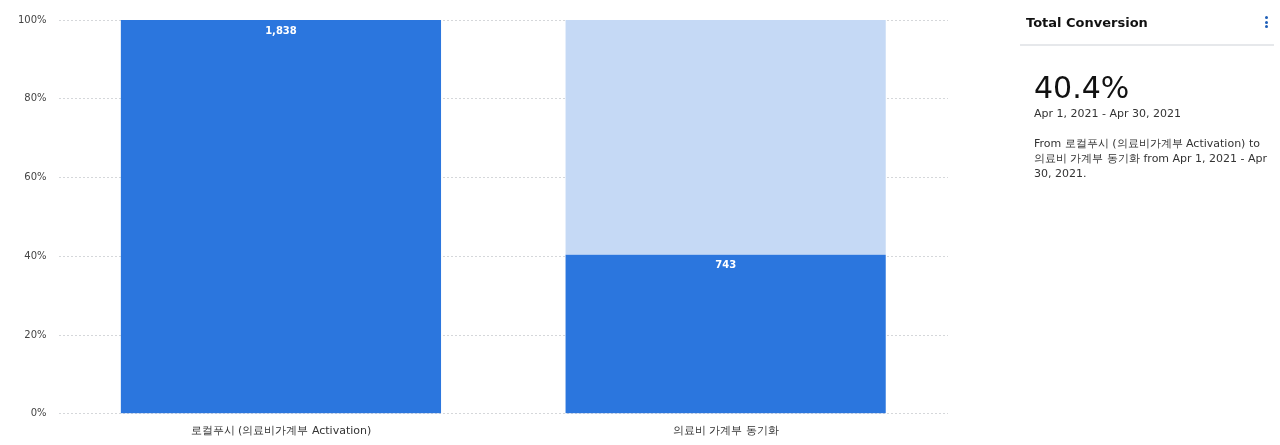  Describe the element at coordinates (38, 413) in the screenshot. I see `y-tick-label: 0%` at that location.